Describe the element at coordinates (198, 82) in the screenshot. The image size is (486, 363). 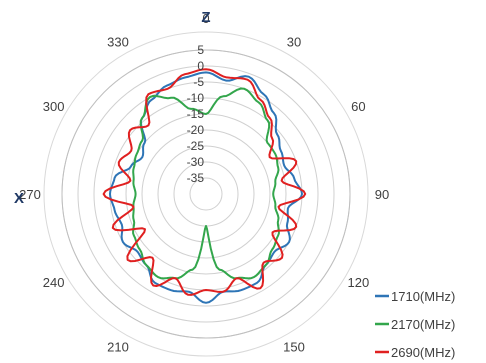
I see `radial-tick-label: -5` at that location.